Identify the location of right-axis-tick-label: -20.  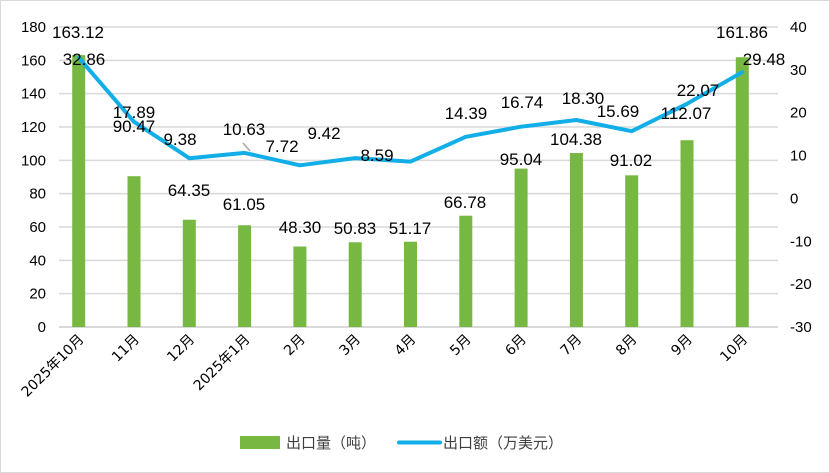
(801, 284).